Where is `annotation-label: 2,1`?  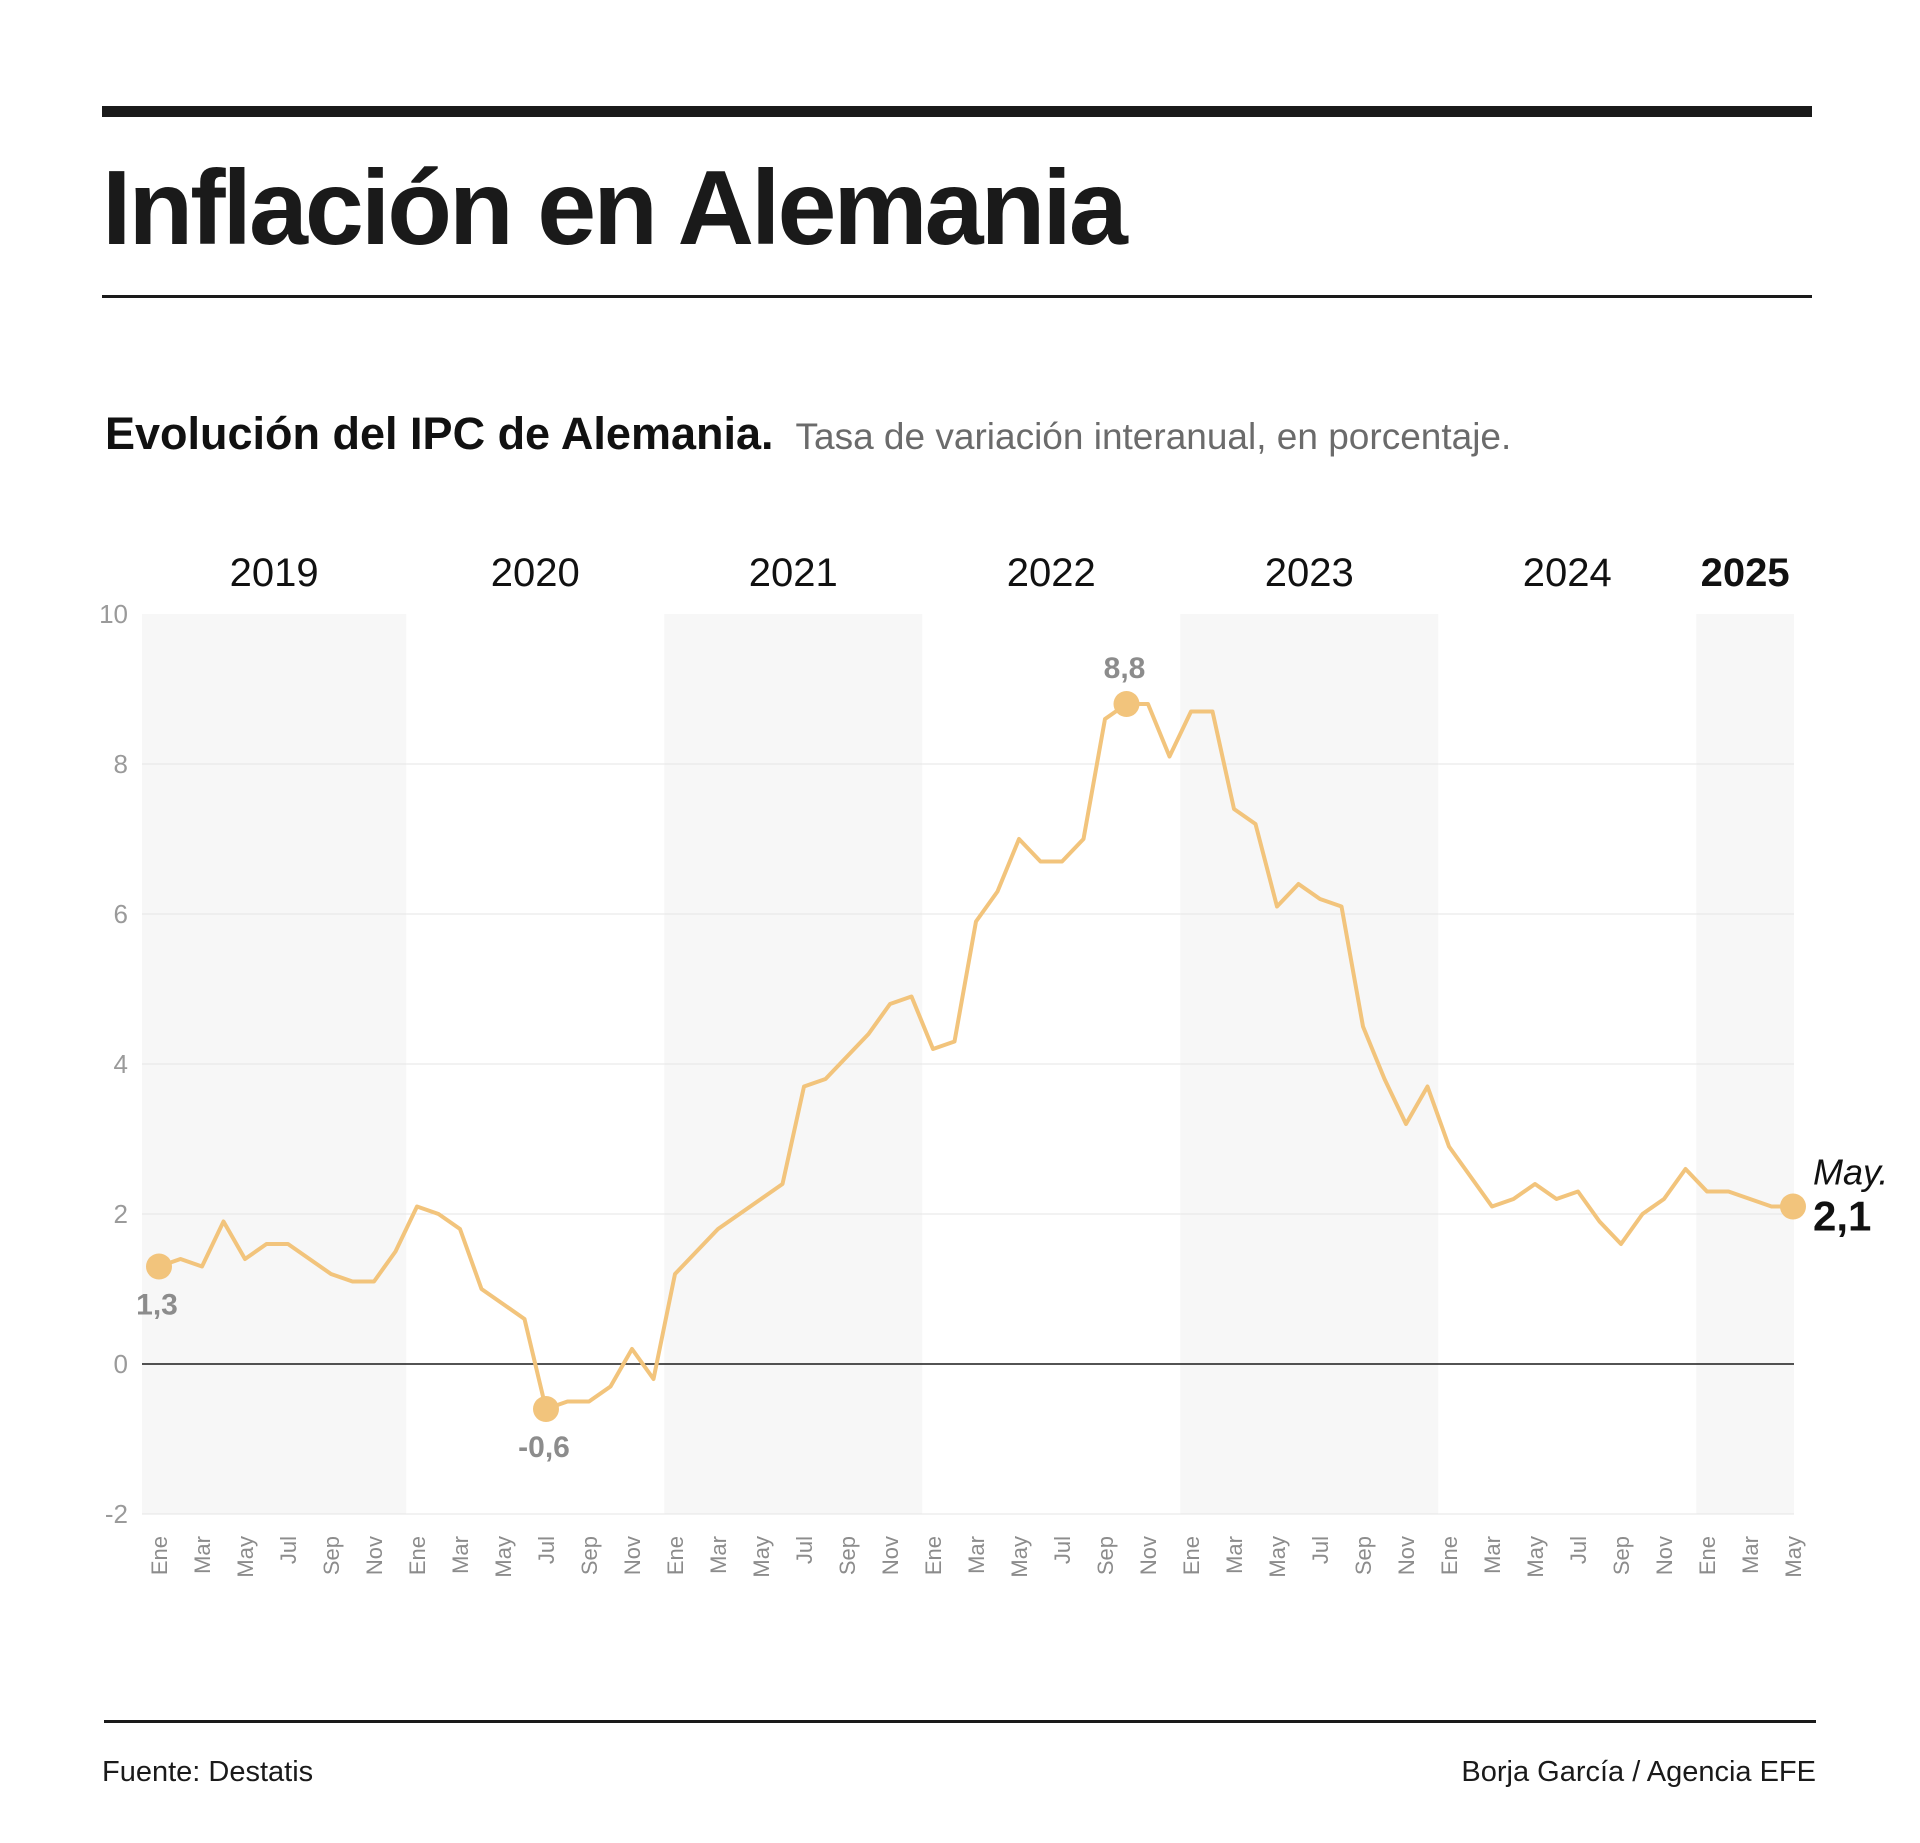
annotation-label: 2,1 is located at coordinates (1842, 1216).